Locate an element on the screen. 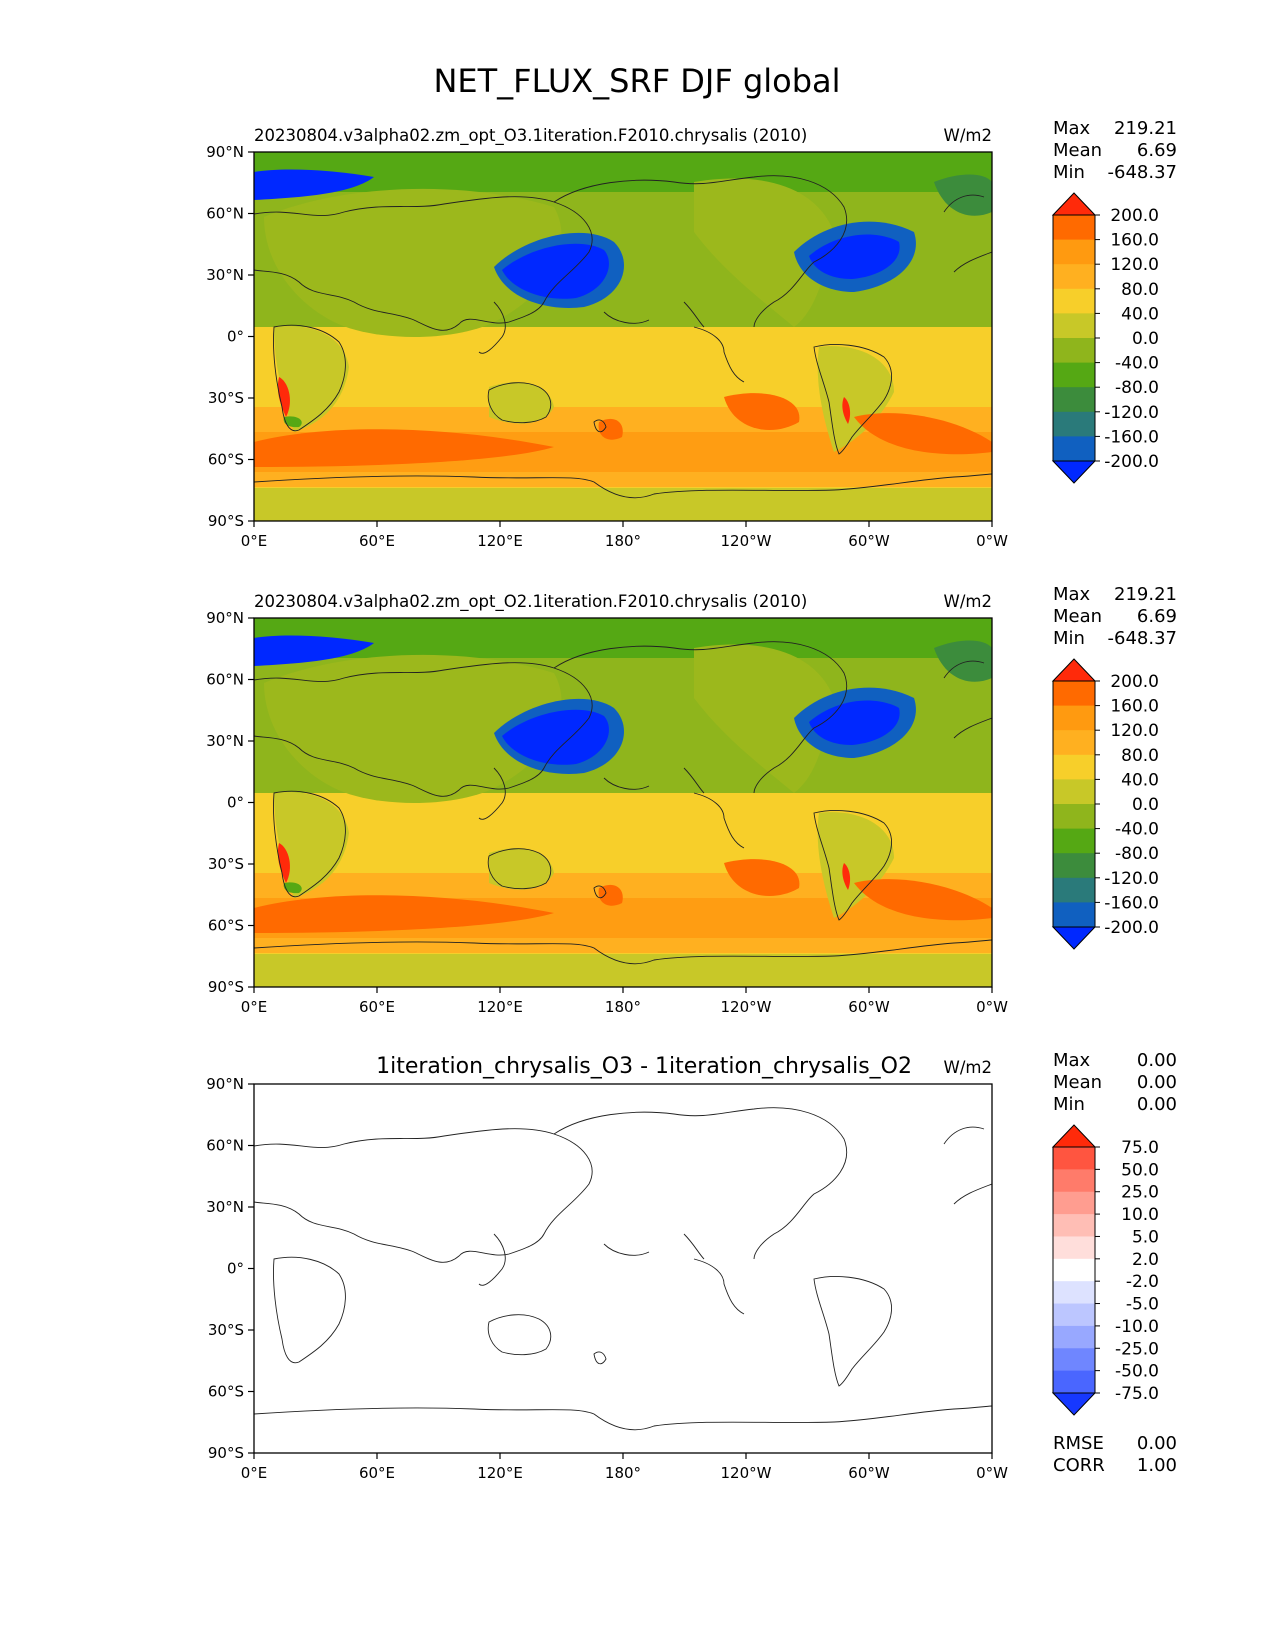 The width and height of the screenshot is (1275, 1650). colorbar-label: 25.0 is located at coordinates (1140, 1193).